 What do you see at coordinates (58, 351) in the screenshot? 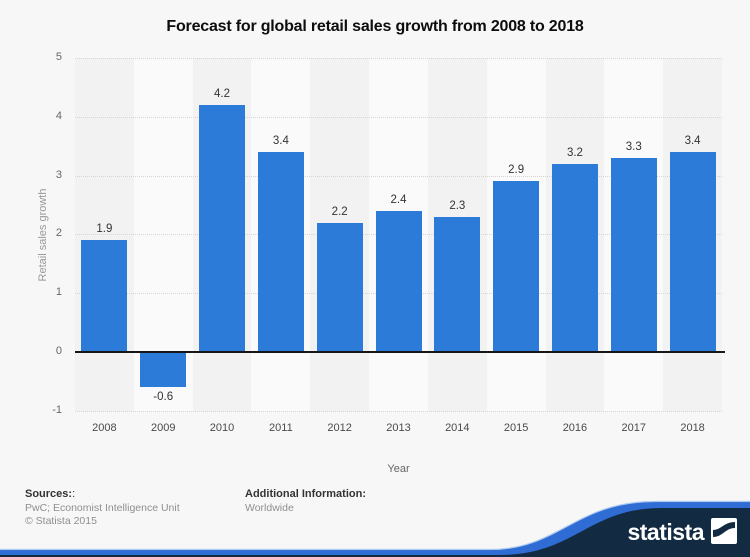
I see `y-tick-label: 0` at bounding box center [58, 351].